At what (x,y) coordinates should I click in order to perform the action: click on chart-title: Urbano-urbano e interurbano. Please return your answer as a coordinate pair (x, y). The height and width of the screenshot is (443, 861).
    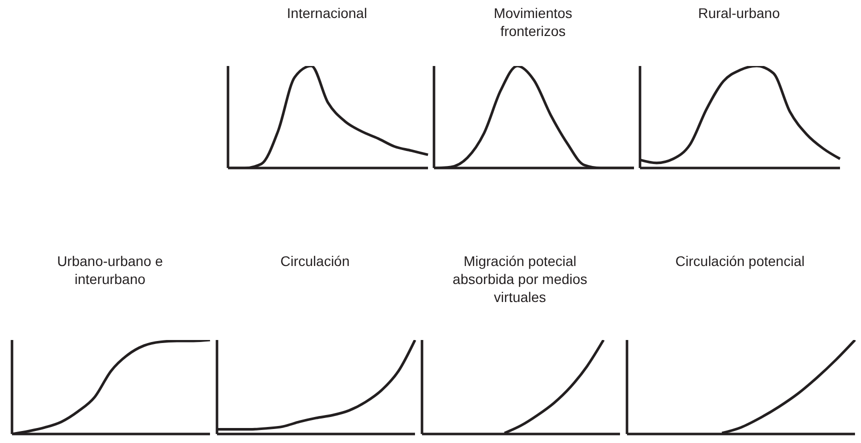
    Looking at the image, I should click on (110, 270).